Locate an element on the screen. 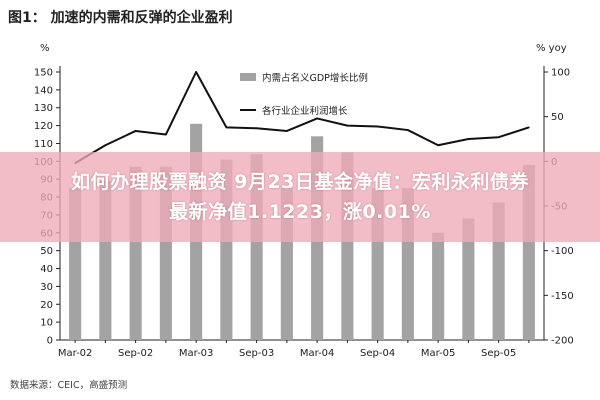 This screenshot has height=400, width=600. left-axis-tick-label: 20 is located at coordinates (46, 305).